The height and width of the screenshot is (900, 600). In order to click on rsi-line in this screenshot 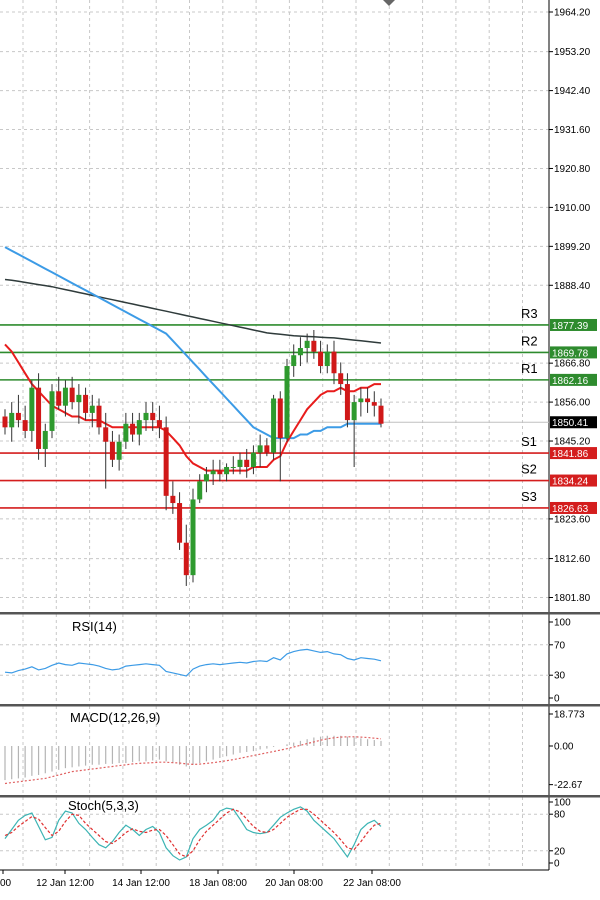, I will do `click(193, 662)`.